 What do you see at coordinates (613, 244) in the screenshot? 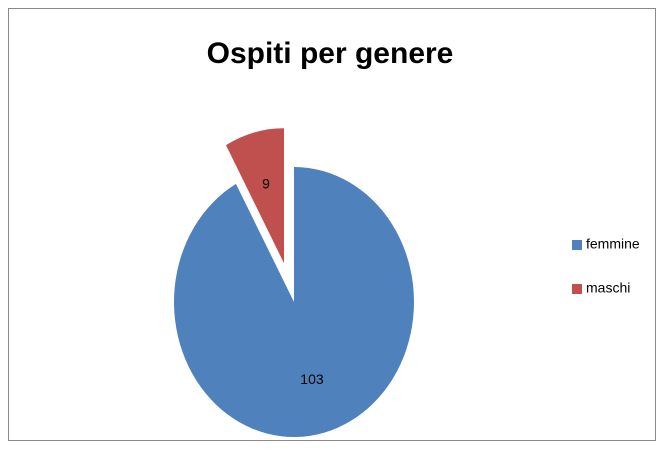
I see `legend-label: femmine` at bounding box center [613, 244].